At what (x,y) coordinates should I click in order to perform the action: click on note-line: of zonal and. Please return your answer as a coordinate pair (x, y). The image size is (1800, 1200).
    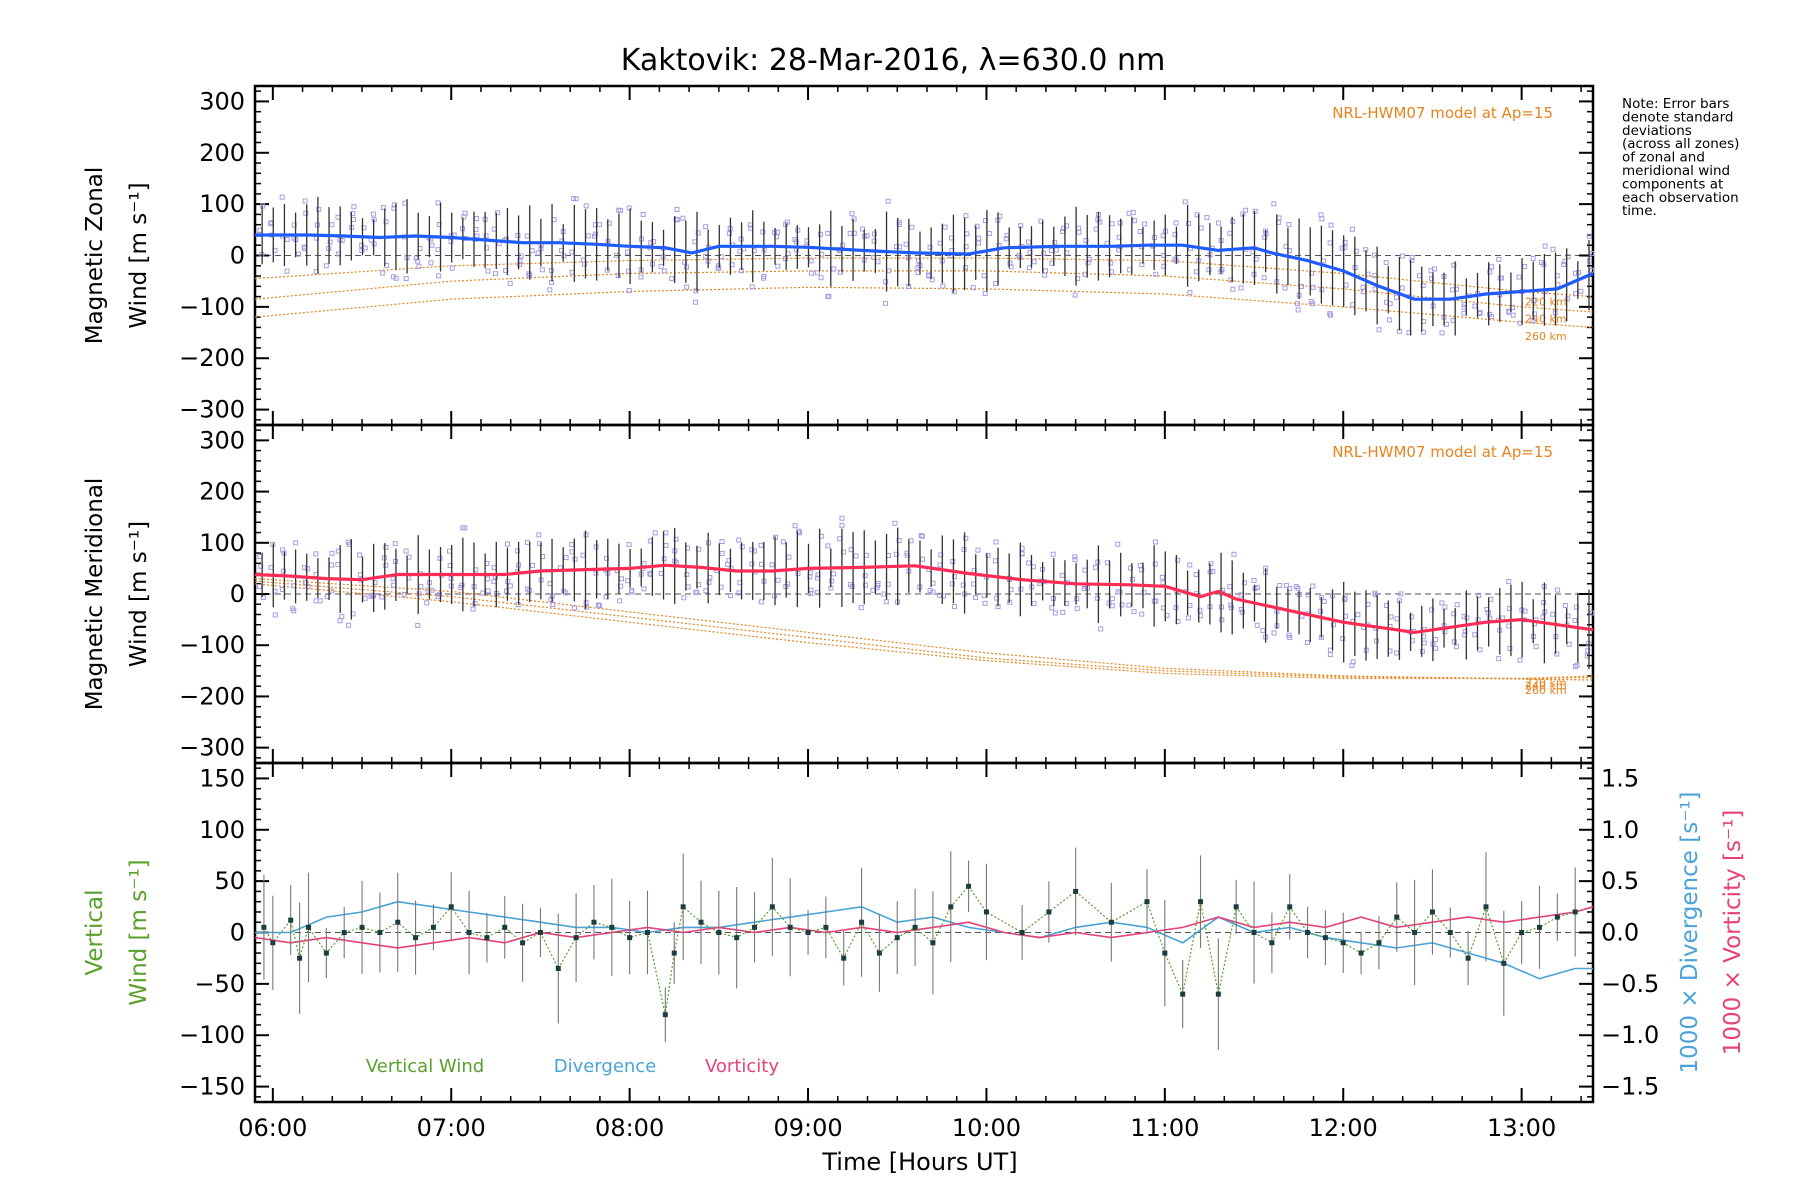
    Looking at the image, I should click on (1663, 158).